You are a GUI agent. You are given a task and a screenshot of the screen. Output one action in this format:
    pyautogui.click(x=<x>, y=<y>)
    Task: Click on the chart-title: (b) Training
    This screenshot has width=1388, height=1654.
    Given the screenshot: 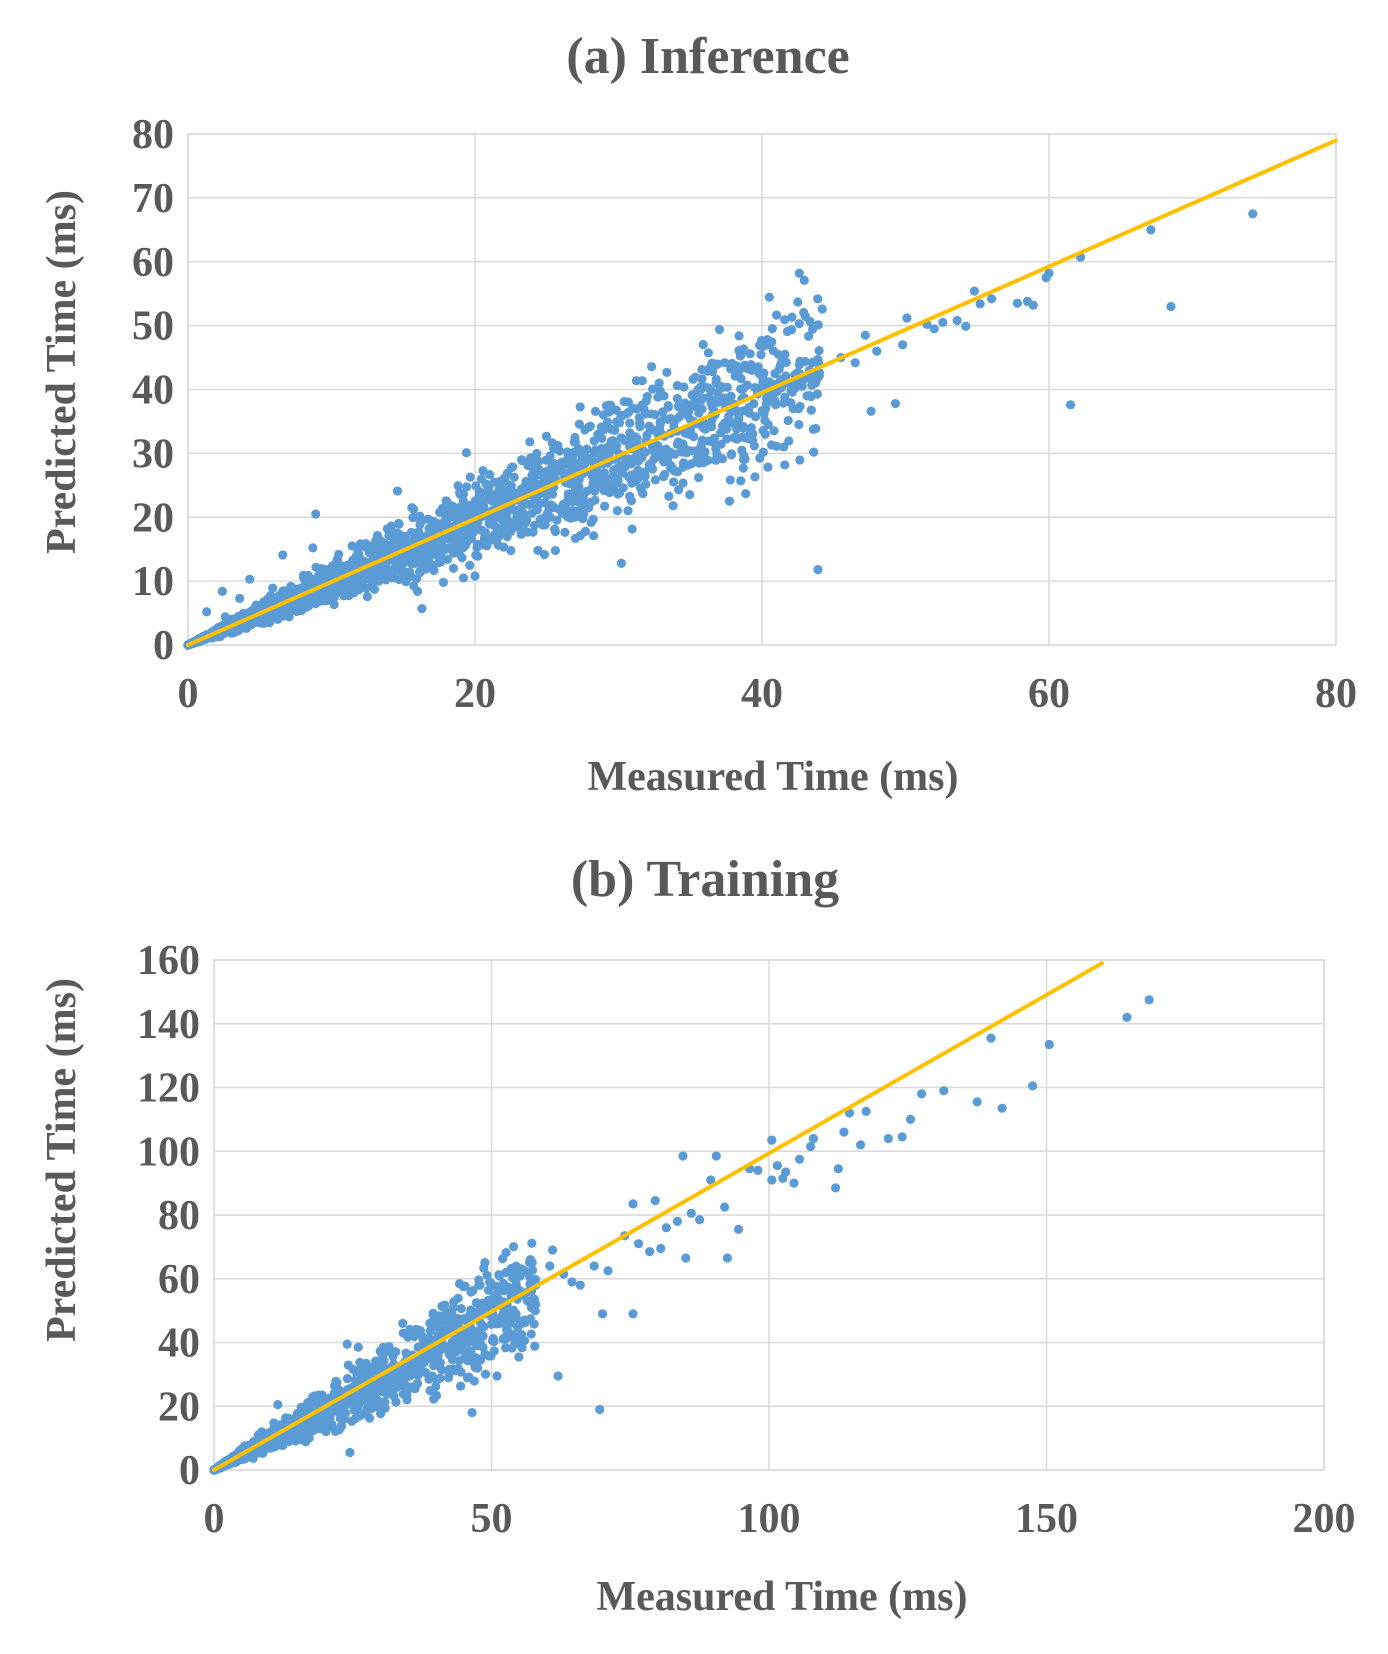 What is the action you would take?
    pyautogui.click(x=705, y=879)
    